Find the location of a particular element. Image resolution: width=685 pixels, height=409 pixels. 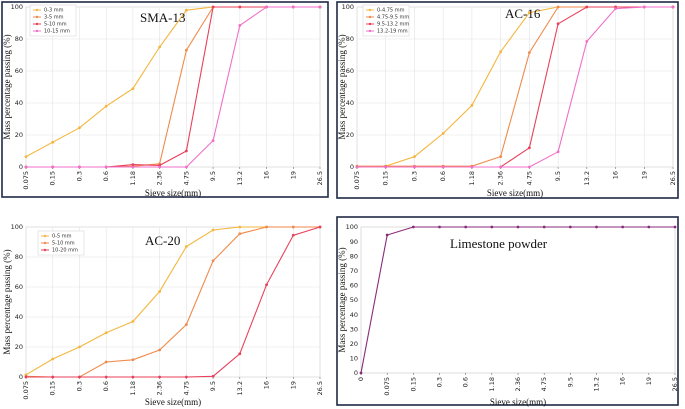

x-tick-label: 0 is located at coordinates (361, 379).